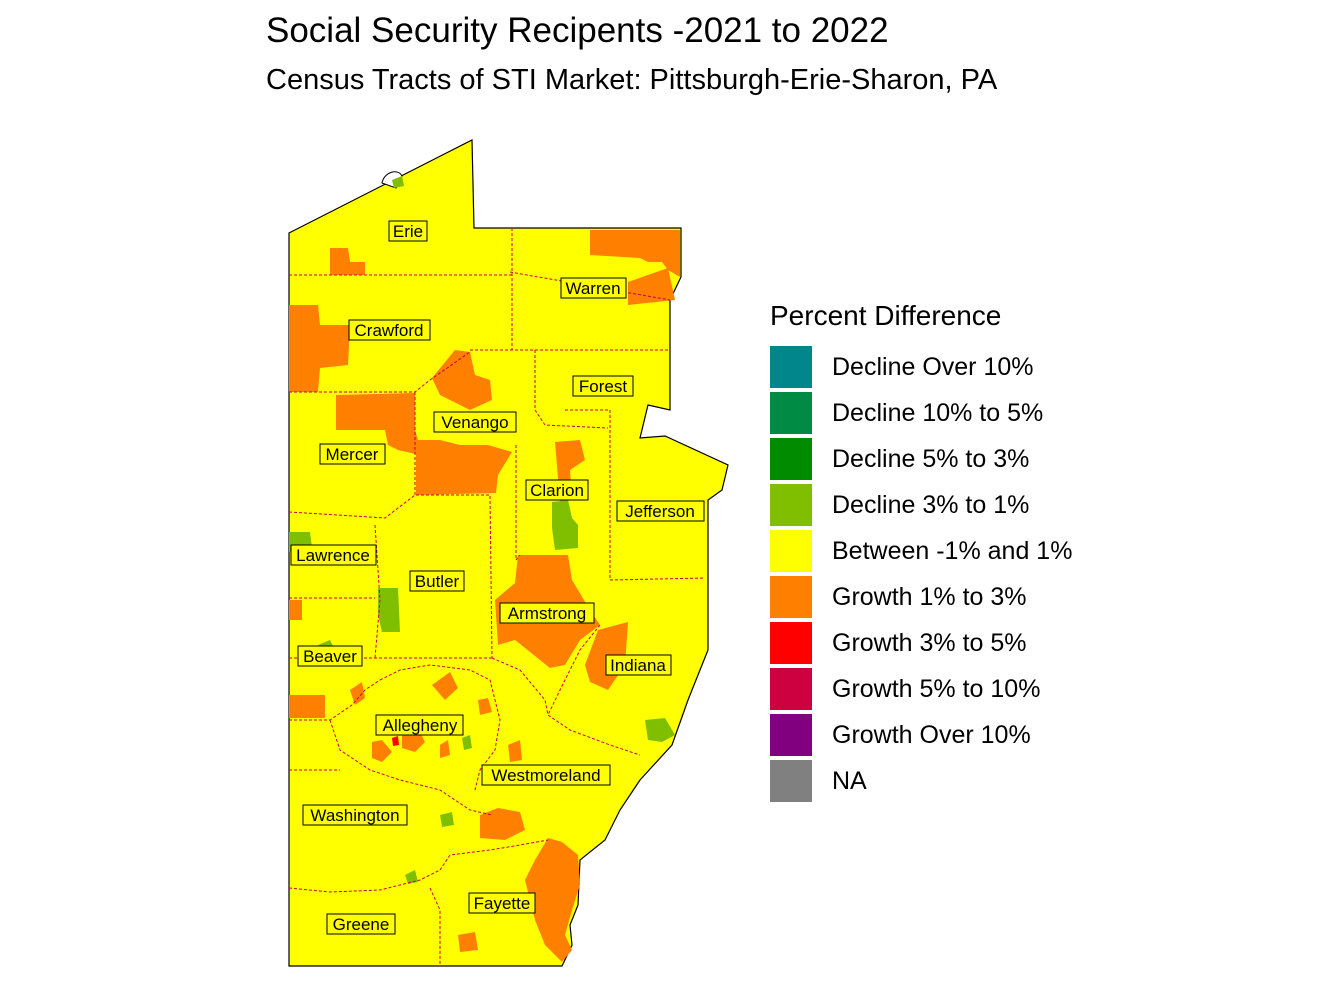  I want to click on legend-item: Between -1% and 1%, so click(921, 551).